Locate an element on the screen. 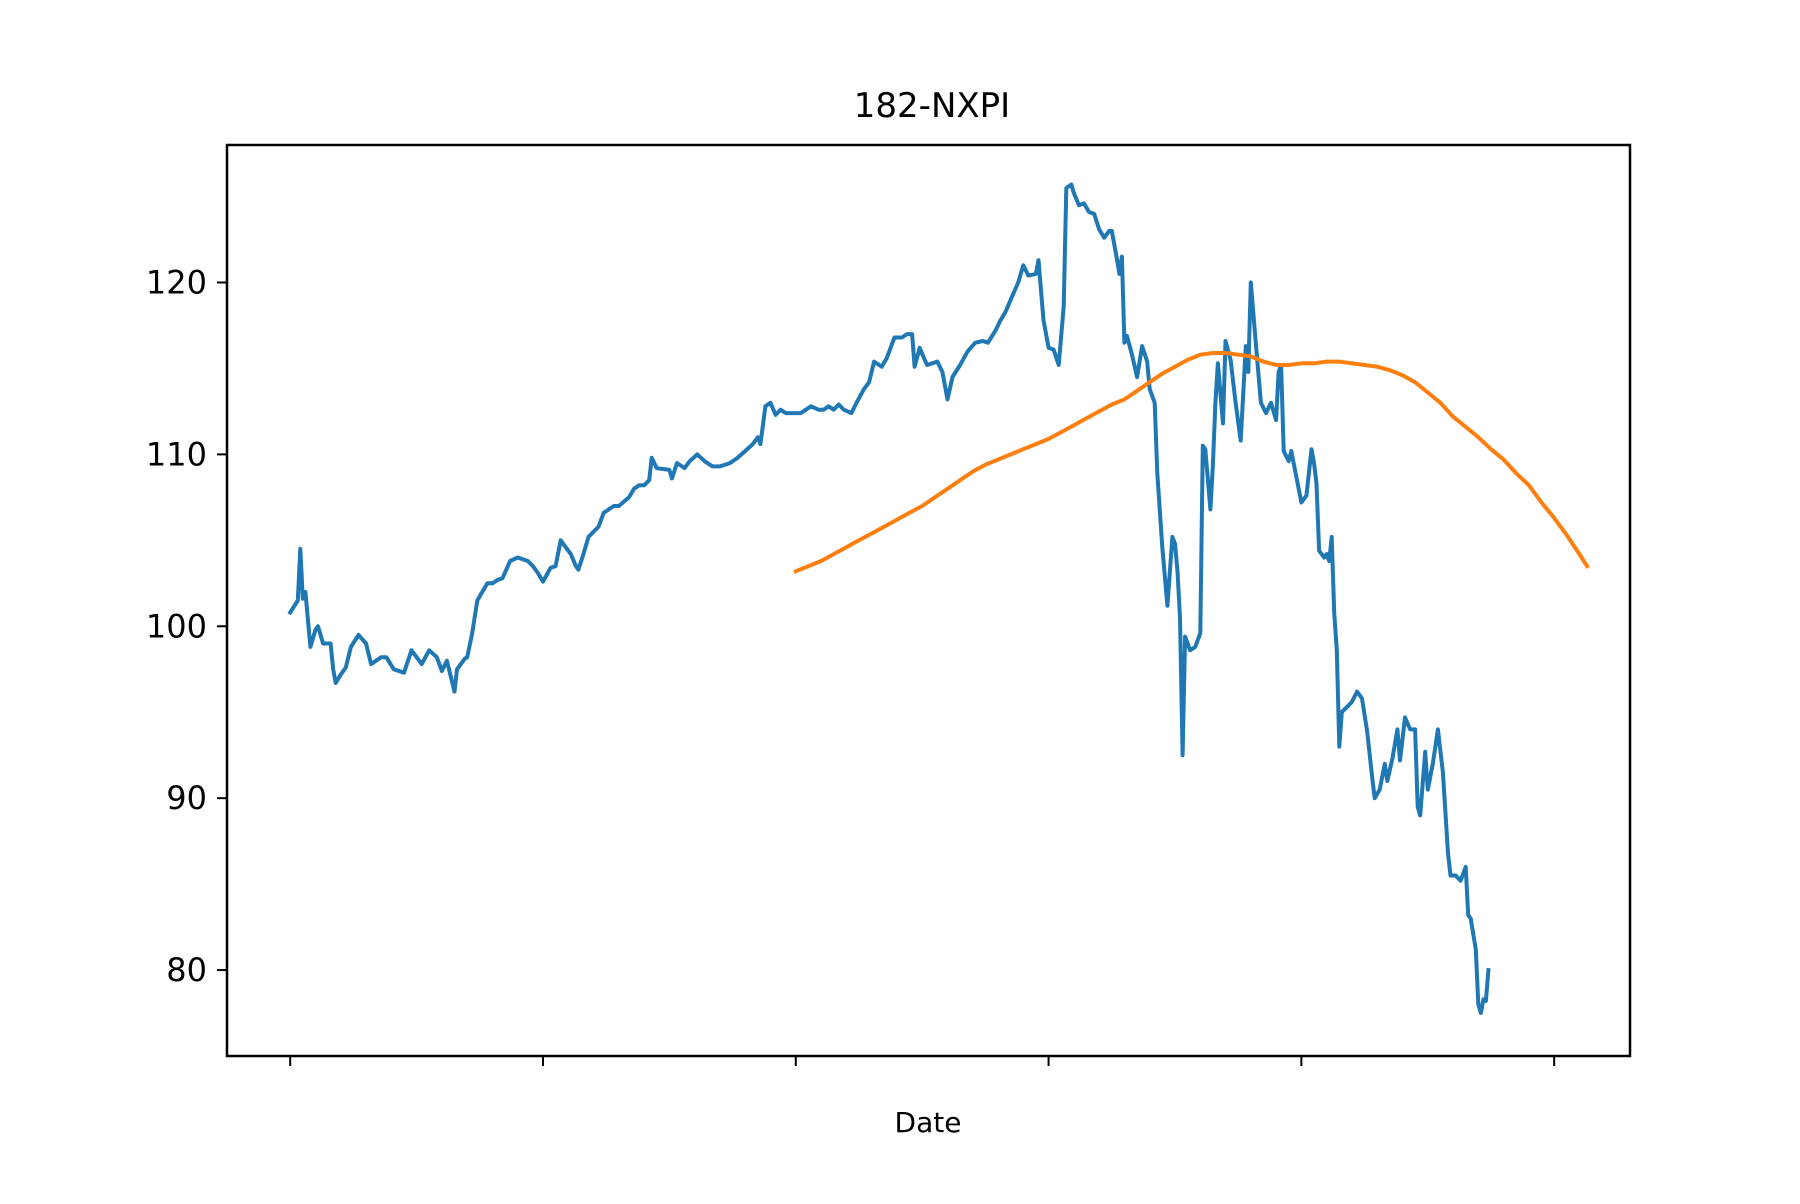 The height and width of the screenshot is (1204, 1800). y-tick-label: 80 is located at coordinates (186, 970).